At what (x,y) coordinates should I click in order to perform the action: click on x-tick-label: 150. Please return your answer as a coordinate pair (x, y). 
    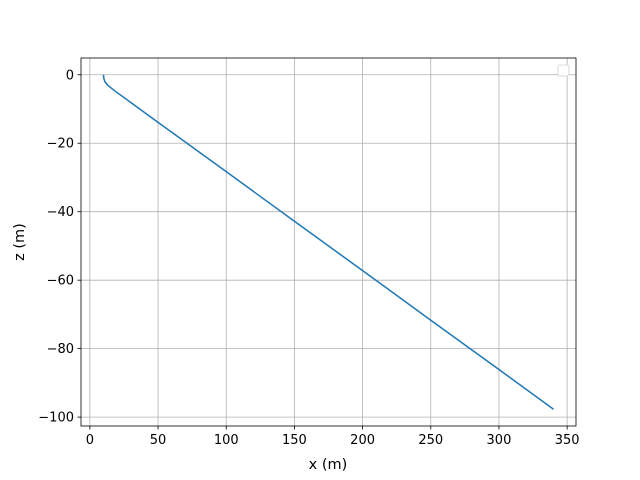
    Looking at the image, I should click on (294, 440).